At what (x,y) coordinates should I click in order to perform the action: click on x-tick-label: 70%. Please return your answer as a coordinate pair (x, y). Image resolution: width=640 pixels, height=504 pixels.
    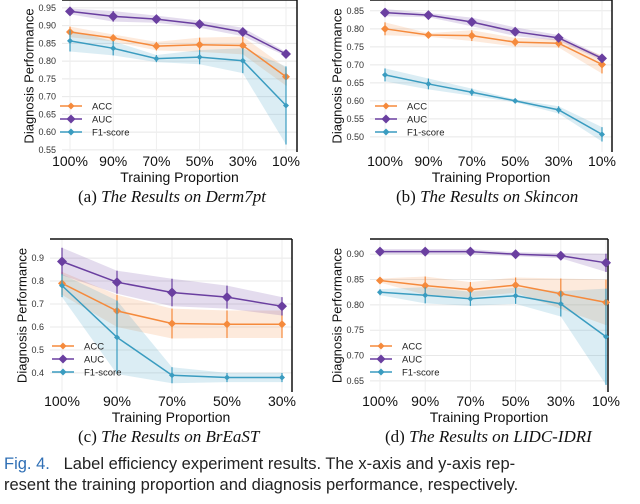
    Looking at the image, I should click on (156, 161).